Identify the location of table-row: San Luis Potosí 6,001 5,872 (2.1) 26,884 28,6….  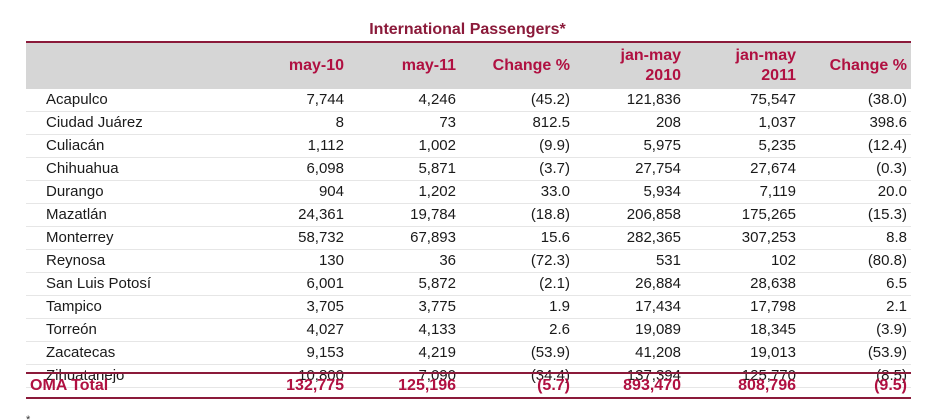
(468, 284).